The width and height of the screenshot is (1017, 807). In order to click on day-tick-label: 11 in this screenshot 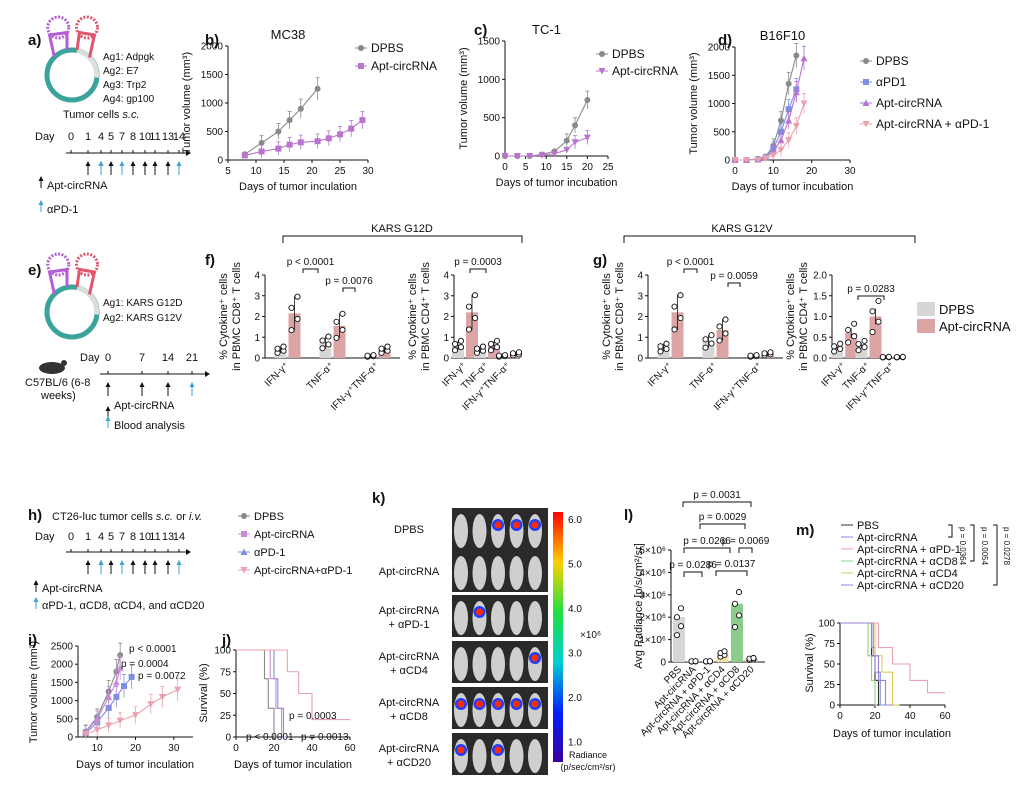, I will do `click(154, 137)`.